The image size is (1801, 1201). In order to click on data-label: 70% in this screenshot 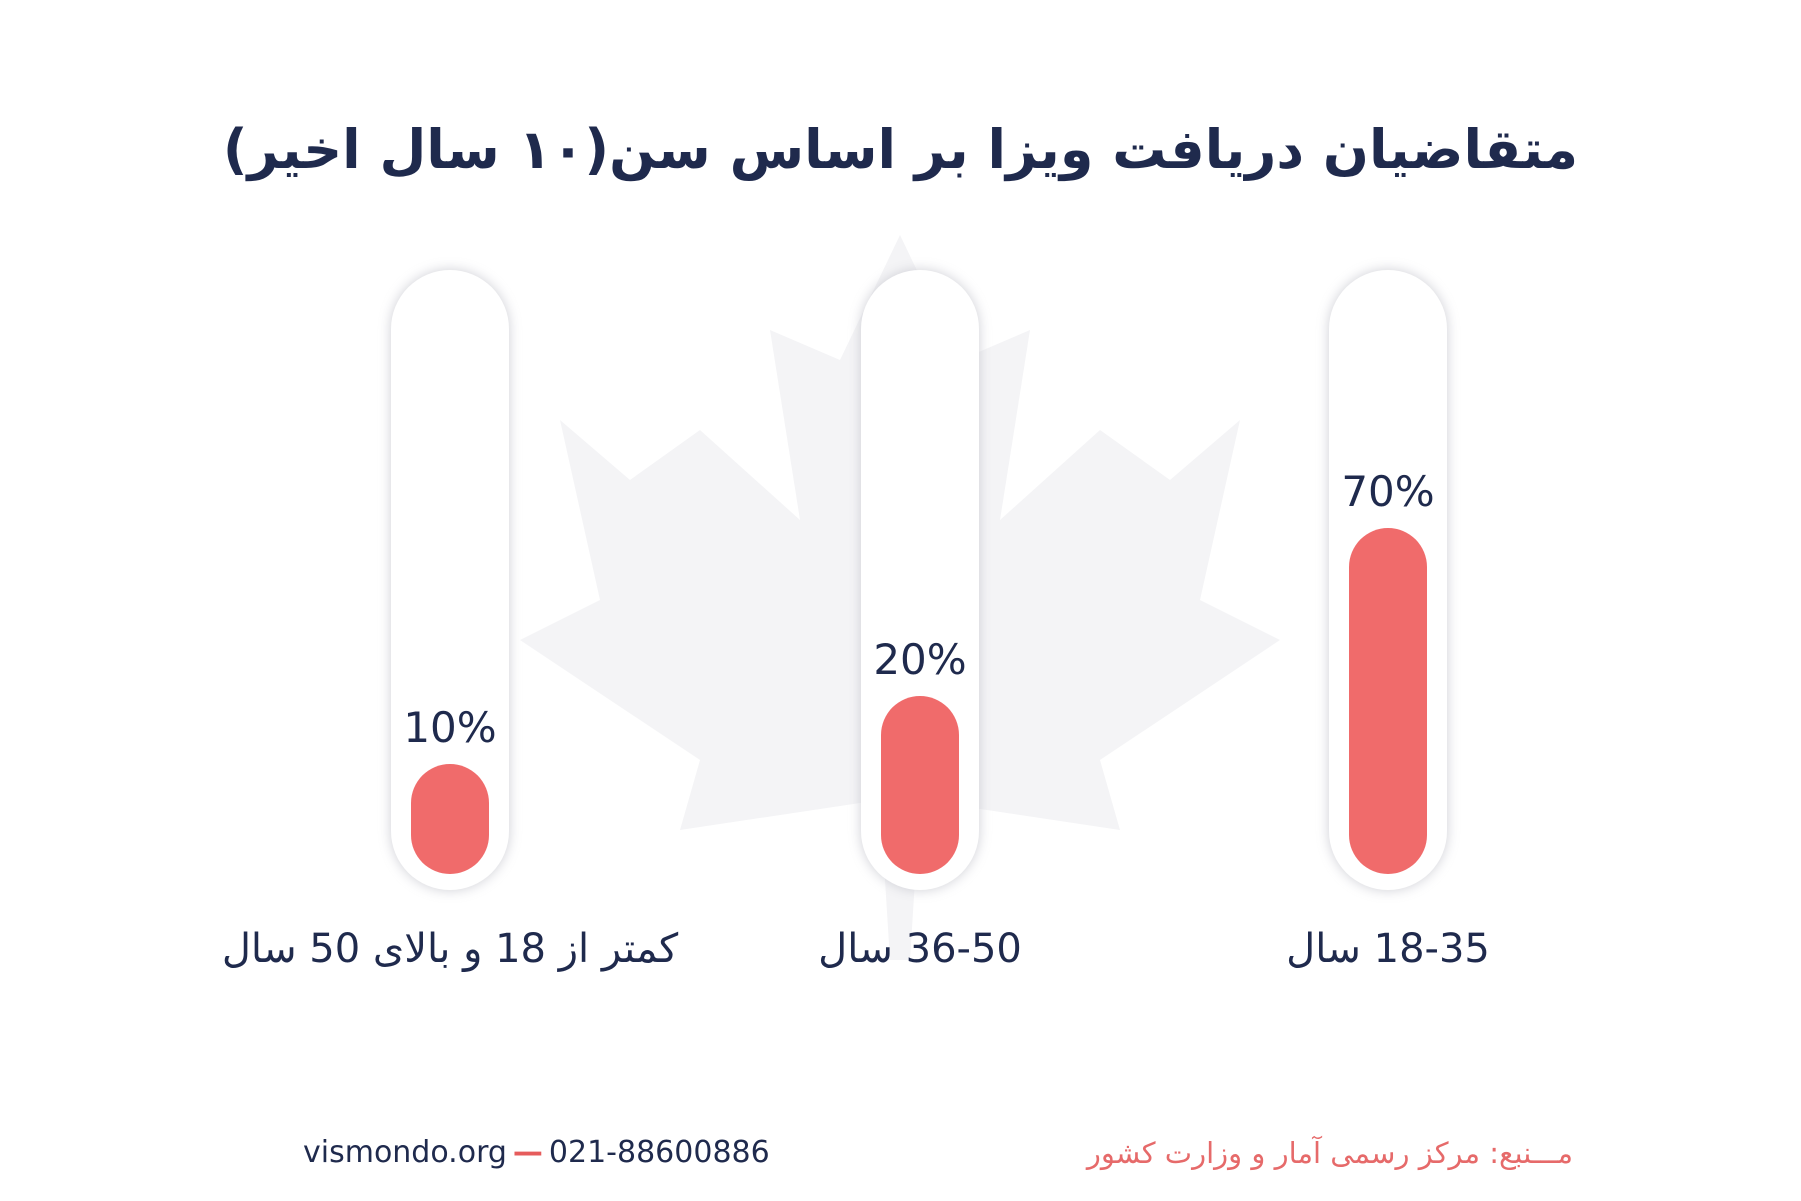, I will do `click(1387, 491)`.